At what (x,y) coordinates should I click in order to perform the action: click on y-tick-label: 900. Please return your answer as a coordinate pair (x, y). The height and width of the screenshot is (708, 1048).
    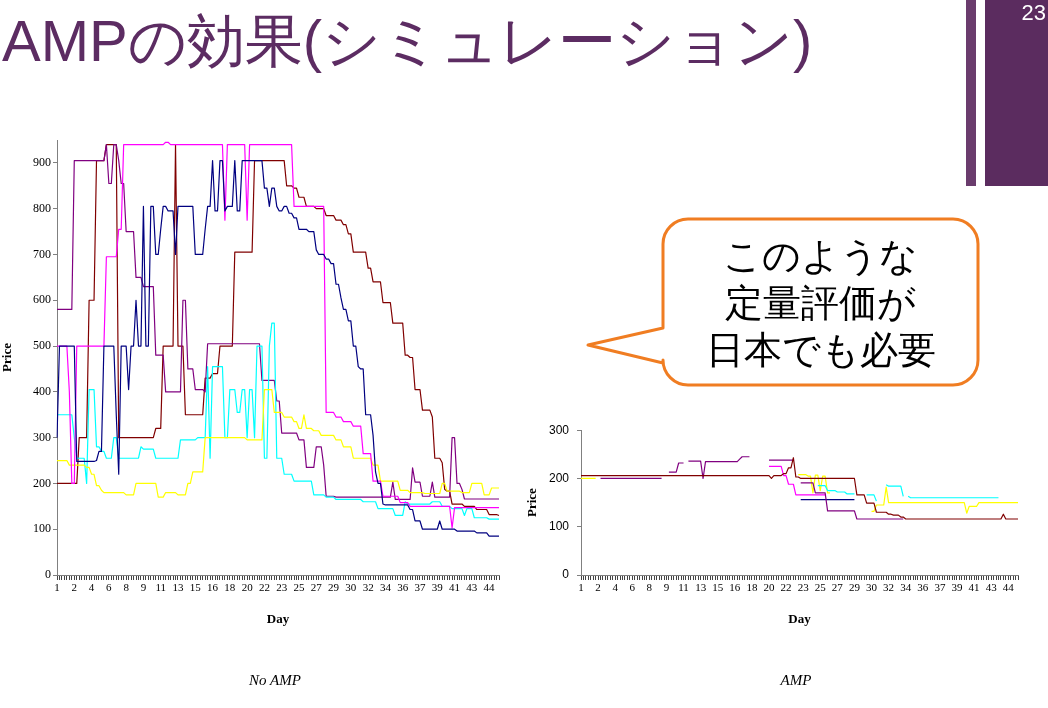
    Looking at the image, I should click on (42, 162).